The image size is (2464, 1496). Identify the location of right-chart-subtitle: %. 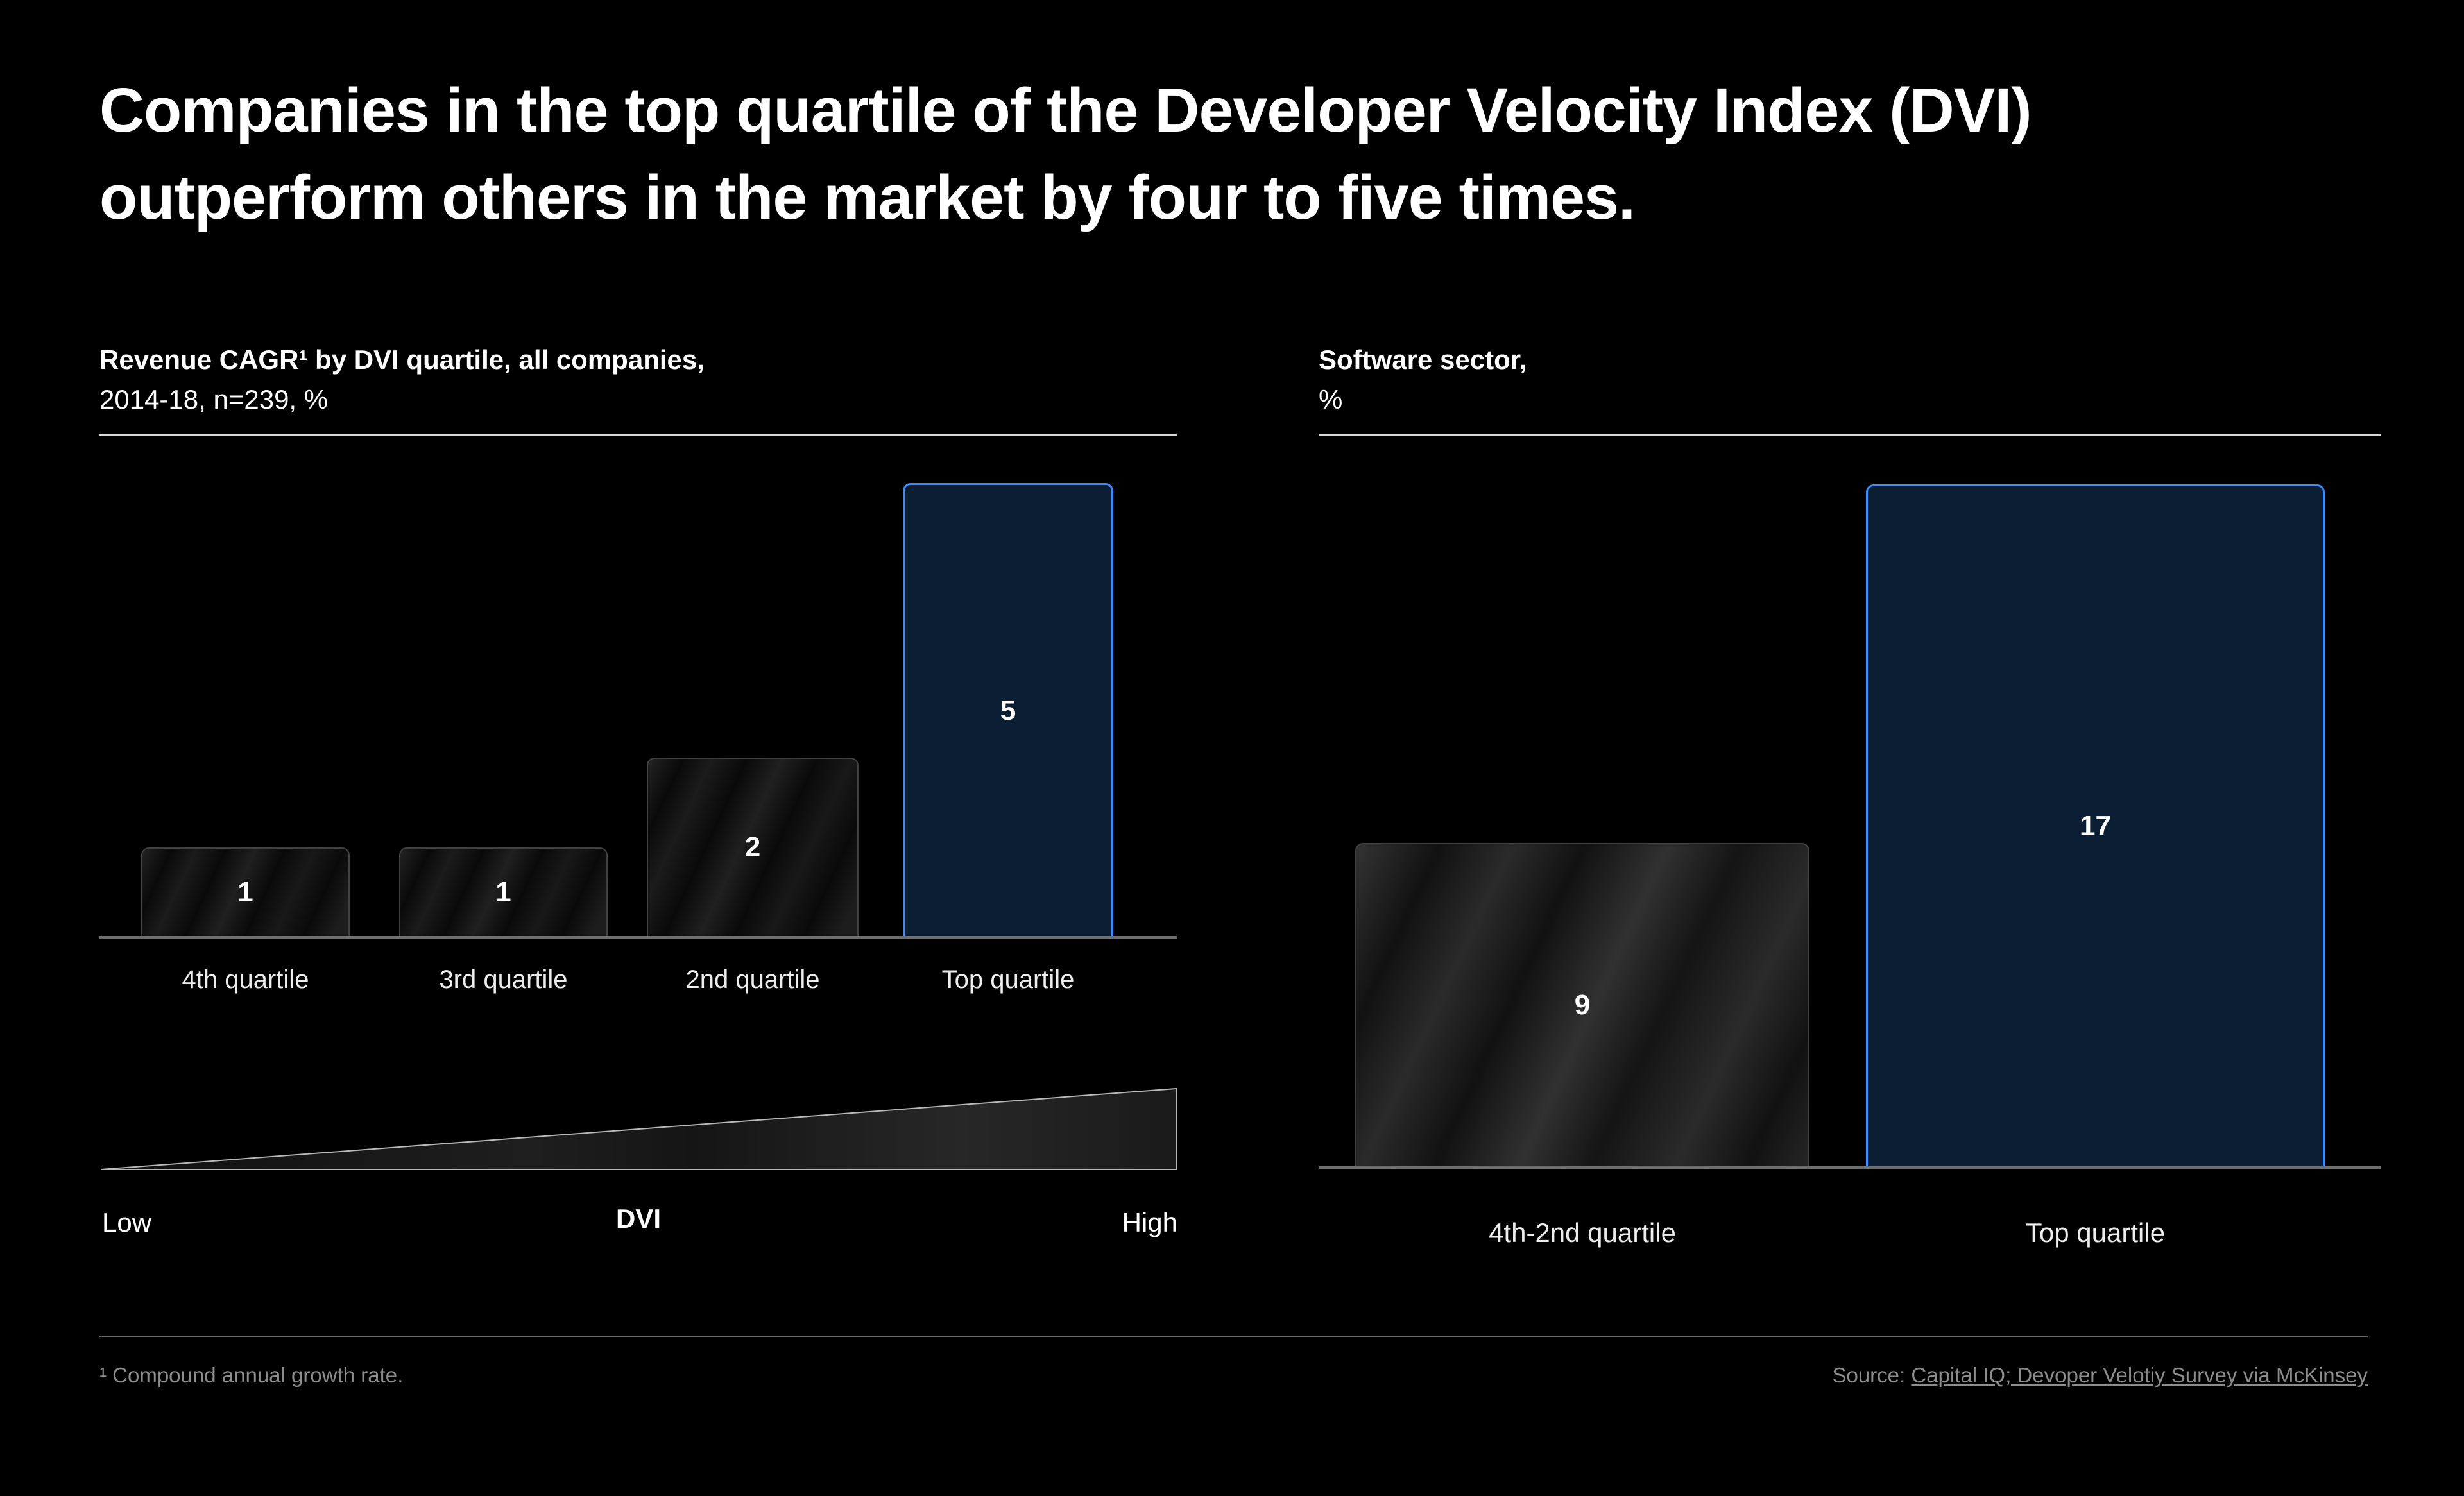
(1331, 399).